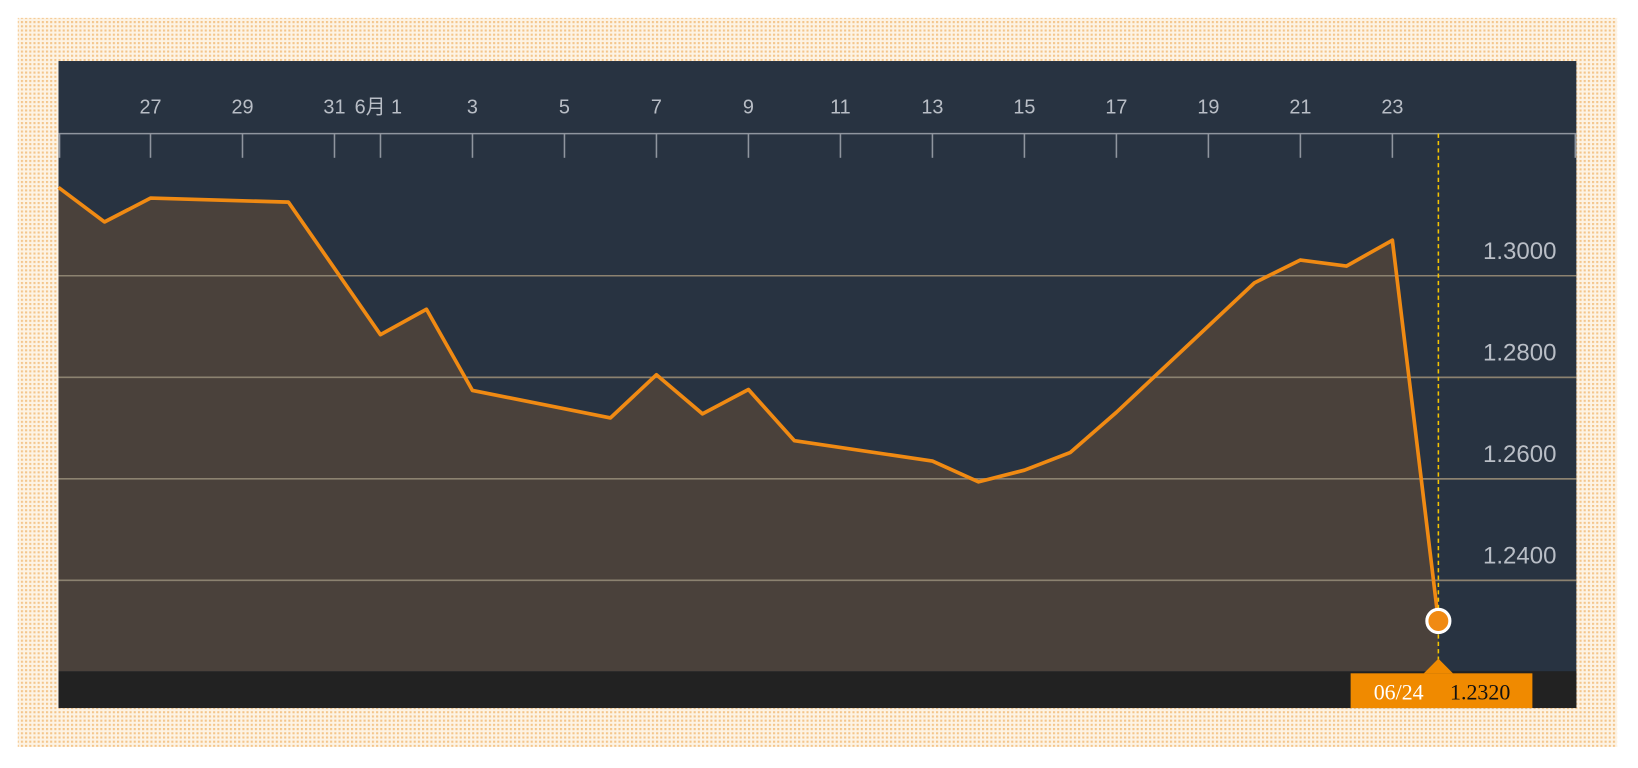 Image resolution: width=1638 pixels, height=768 pixels. What do you see at coordinates (748, 108) in the screenshot?
I see `x-tick-label: 9` at bounding box center [748, 108].